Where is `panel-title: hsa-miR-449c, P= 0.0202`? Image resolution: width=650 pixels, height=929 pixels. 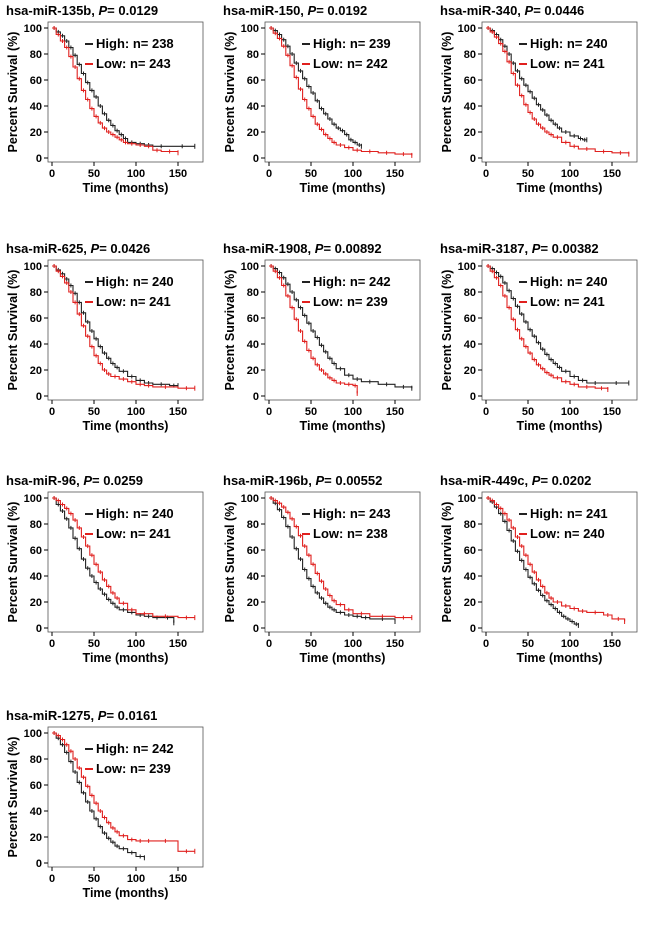 panel-title: hsa-miR-449c, P= 0.0202 is located at coordinates (515, 480).